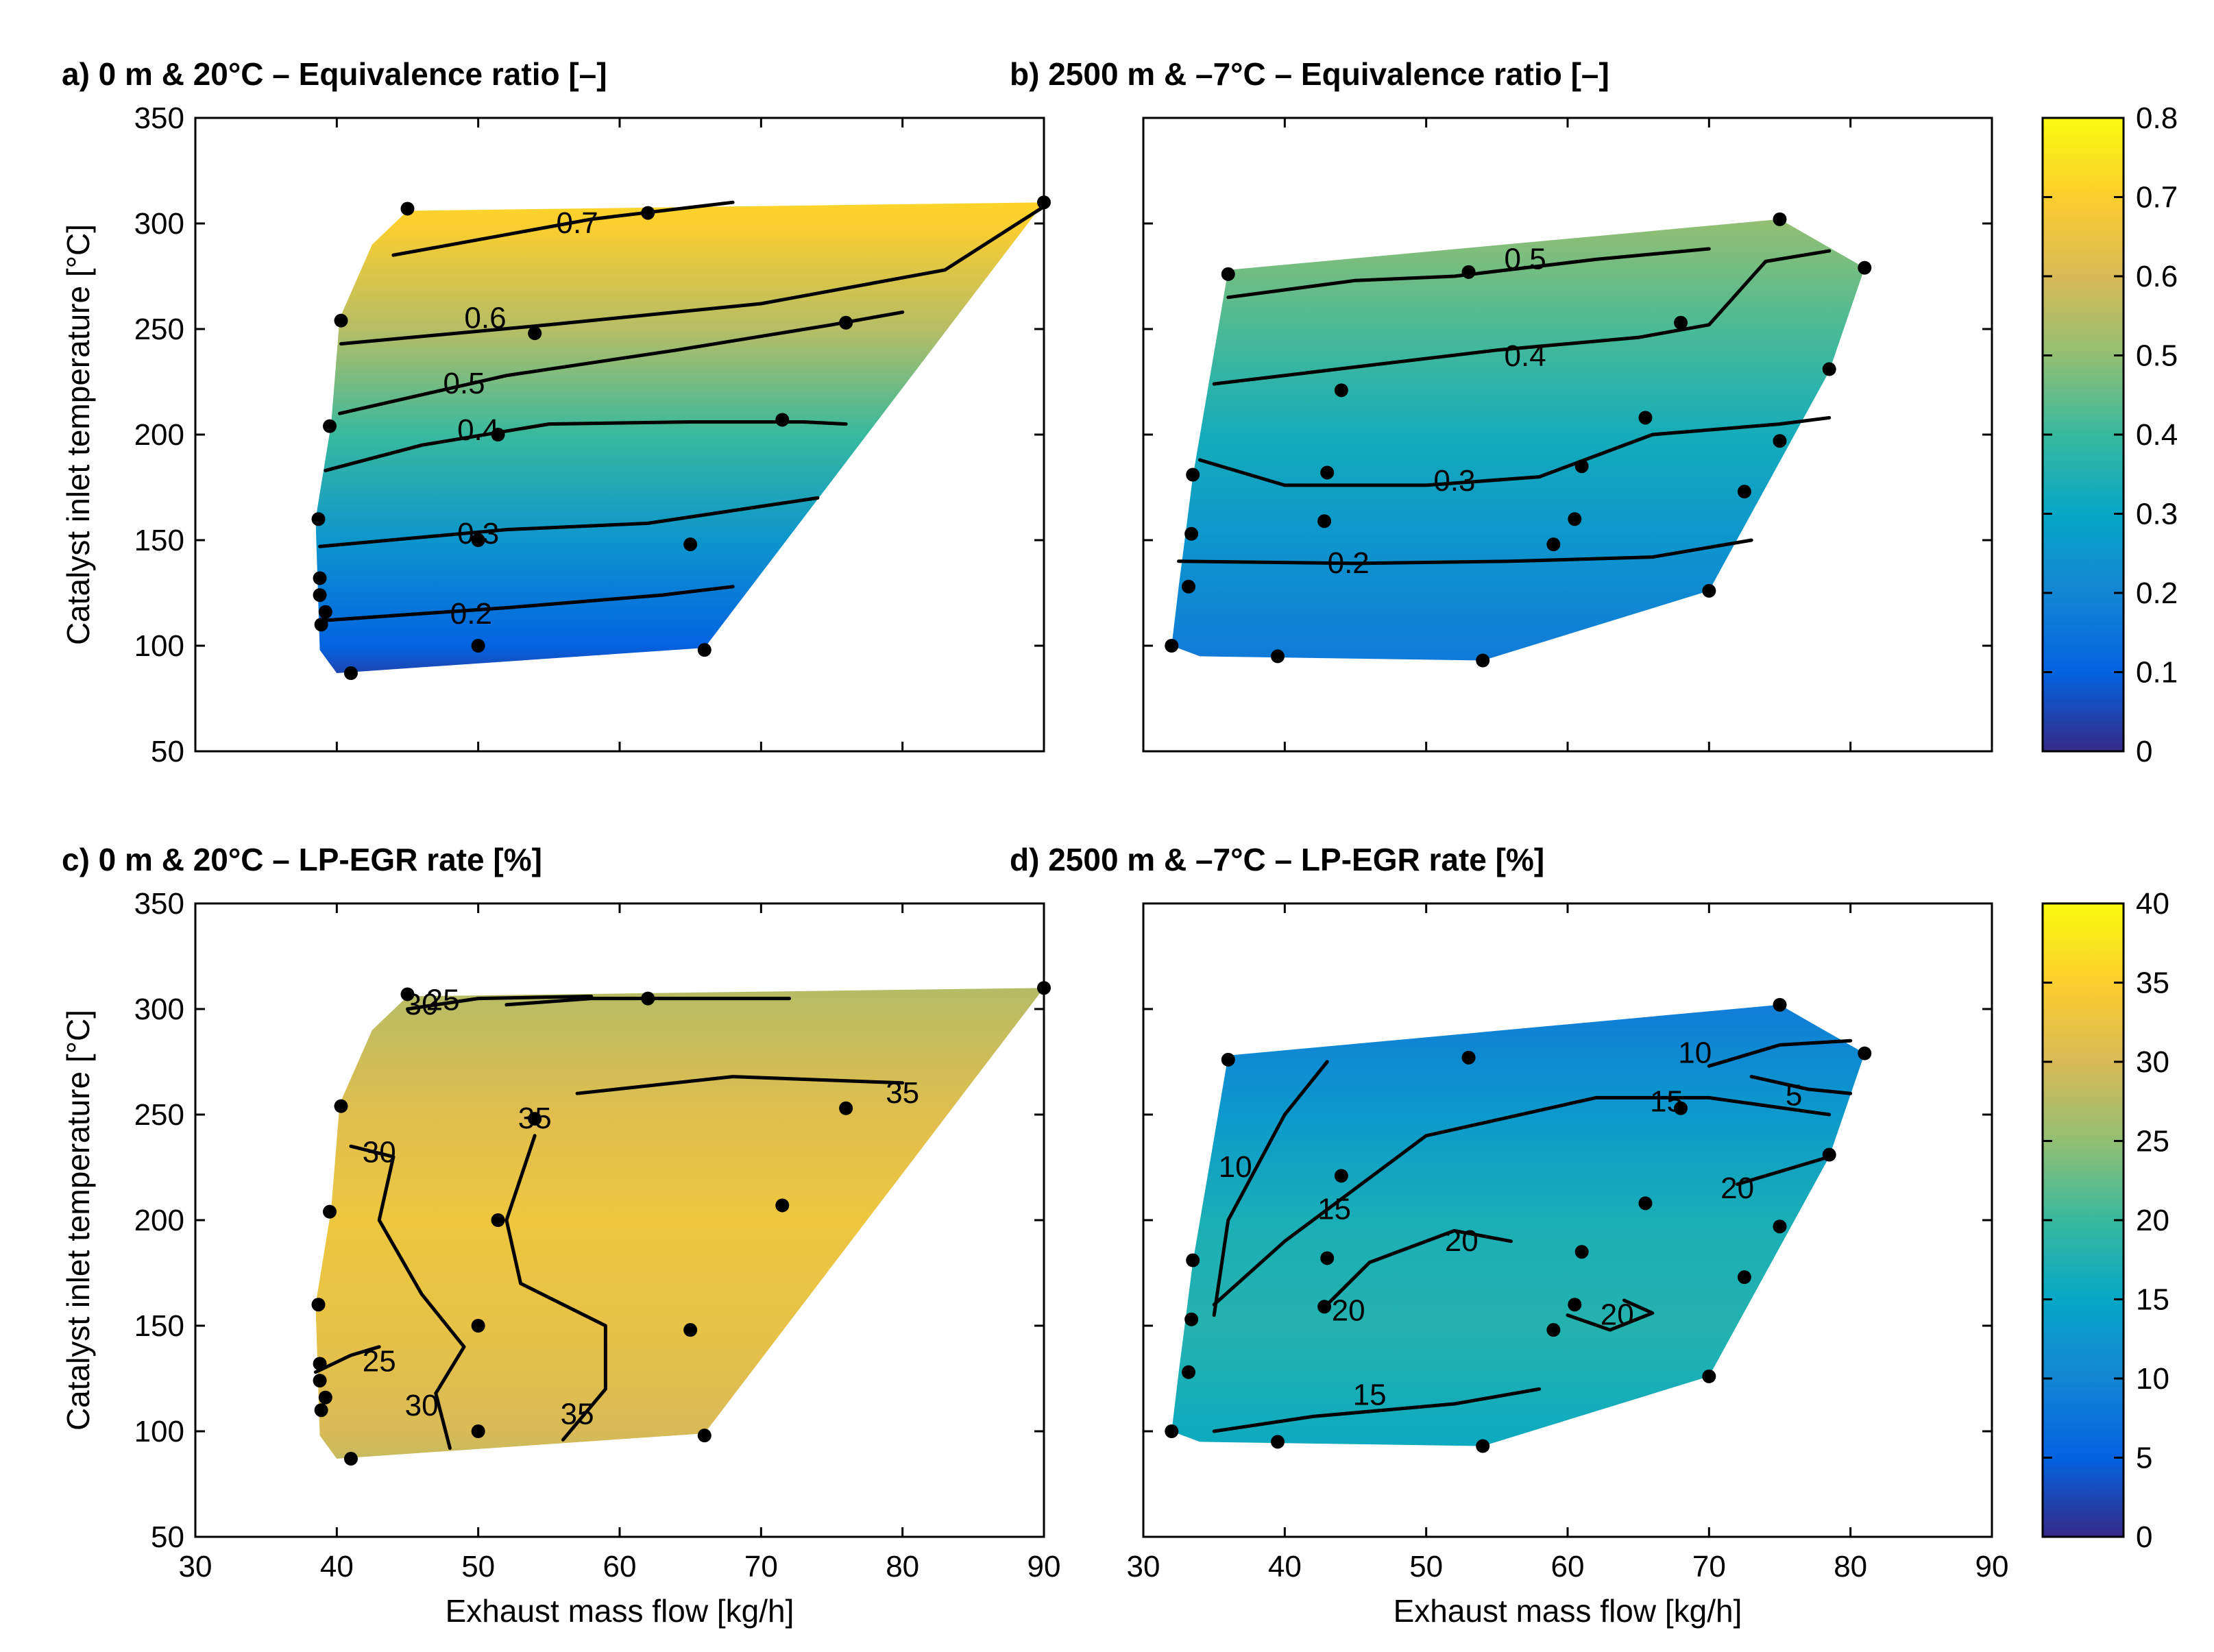 This screenshot has width=2214, height=1652. I want to click on contour-label-c-0: 25, so click(443, 1000).